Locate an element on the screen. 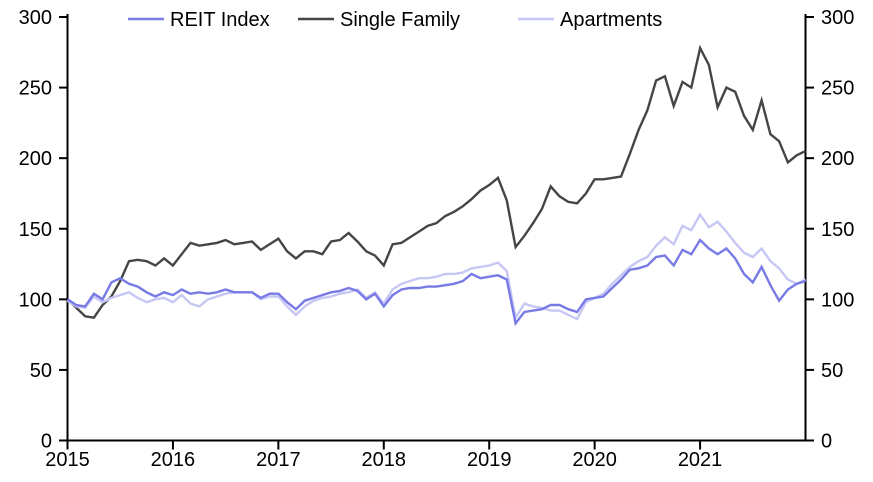  y-axis-tick-label-right: 100 is located at coordinates (837, 300).